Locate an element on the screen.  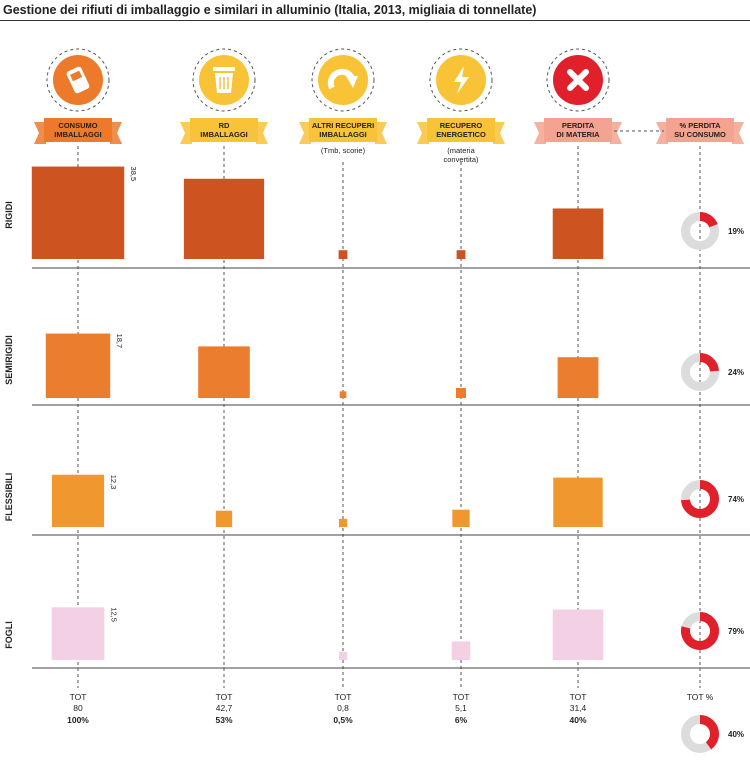
category-label-semirigidi: SEMIRIGIDI is located at coordinates (9, 360).